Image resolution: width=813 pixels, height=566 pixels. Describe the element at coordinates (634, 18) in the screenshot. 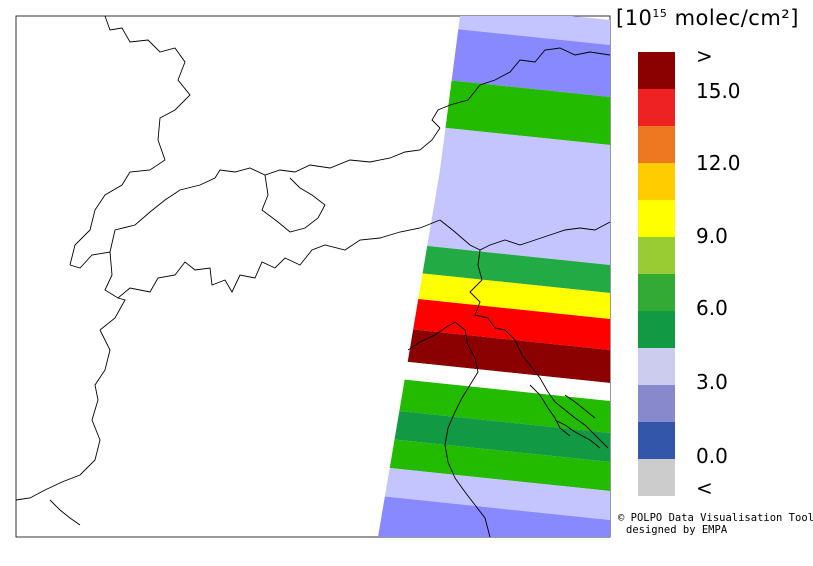

I see `unit-prefix: [10` at that location.